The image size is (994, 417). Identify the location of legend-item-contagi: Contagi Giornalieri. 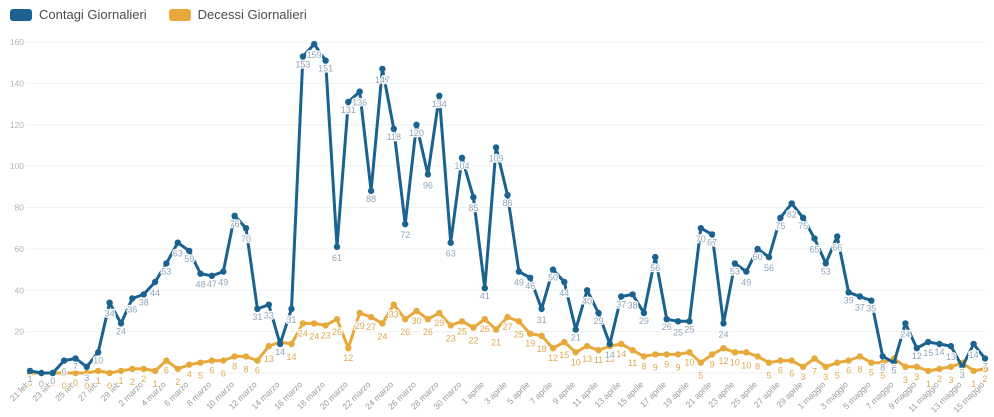
(78, 14).